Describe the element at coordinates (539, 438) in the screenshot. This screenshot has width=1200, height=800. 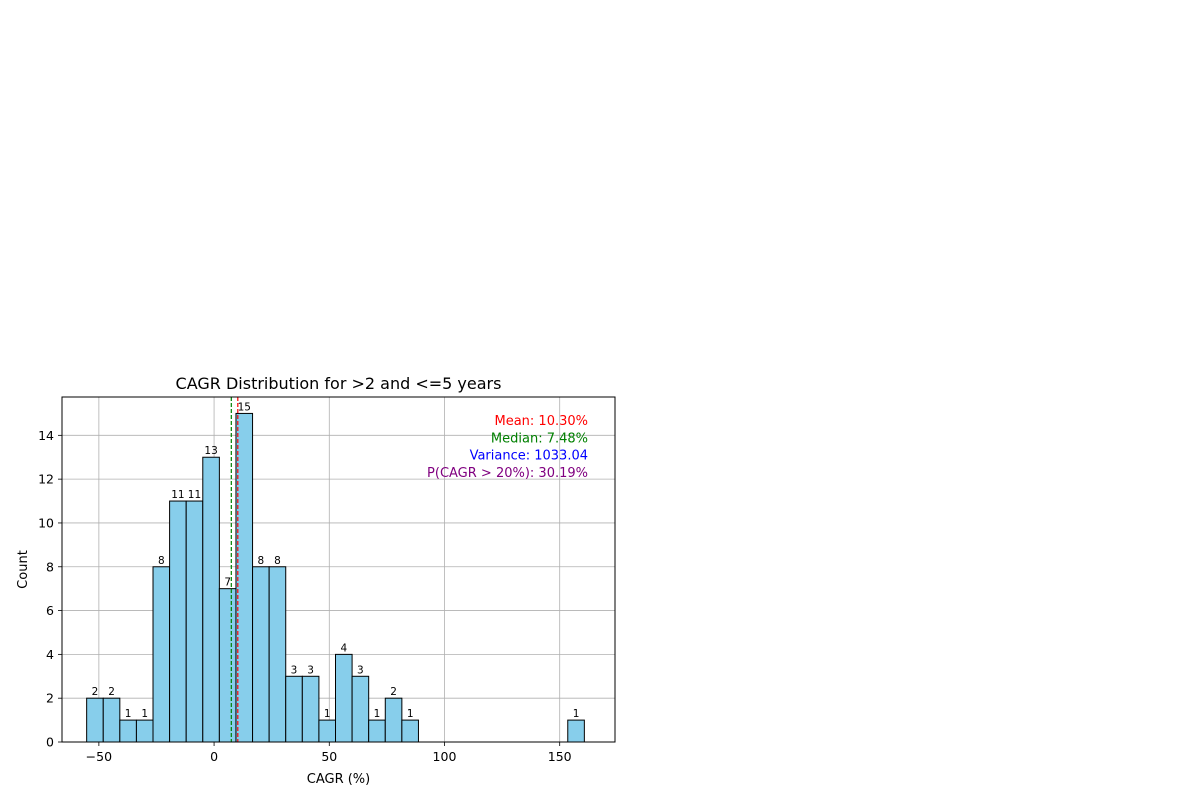
I see `stat-annotation: Median: 7.48%` at that location.